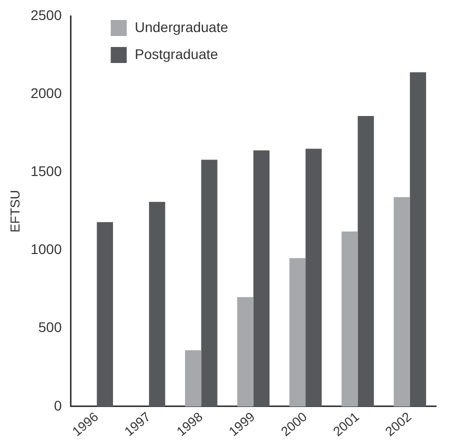 The height and width of the screenshot is (443, 462). I want to click on y-tick-label: 1000, so click(46, 249).